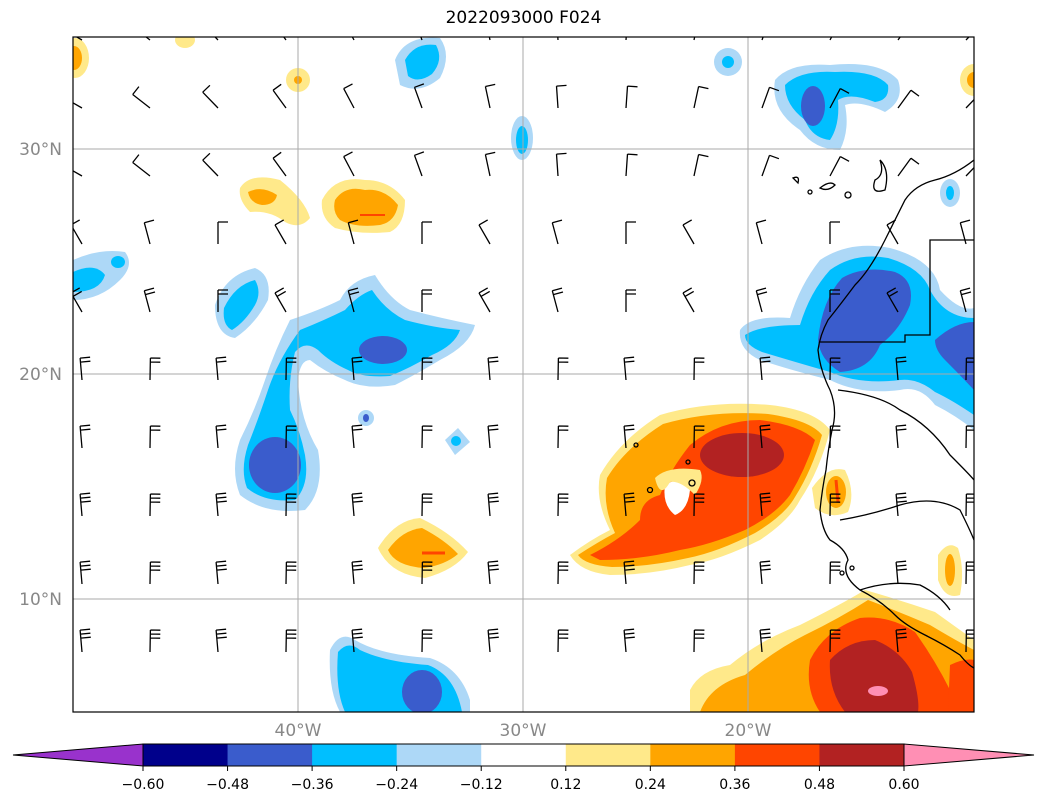 The width and height of the screenshot is (1047, 805). What do you see at coordinates (852, 568) in the screenshot?
I see `island` at bounding box center [852, 568].